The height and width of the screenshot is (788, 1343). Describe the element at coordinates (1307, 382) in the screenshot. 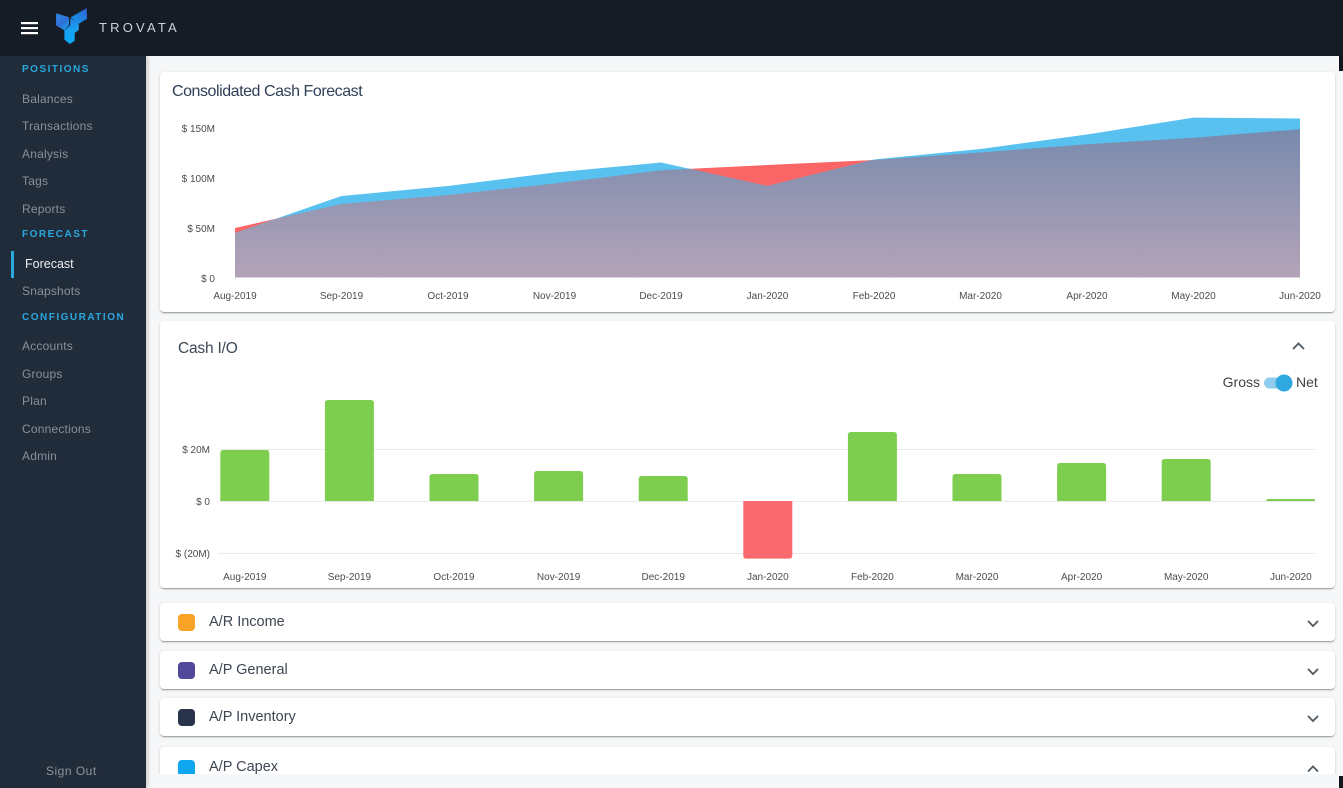

I see `svg-text: Net` at that location.